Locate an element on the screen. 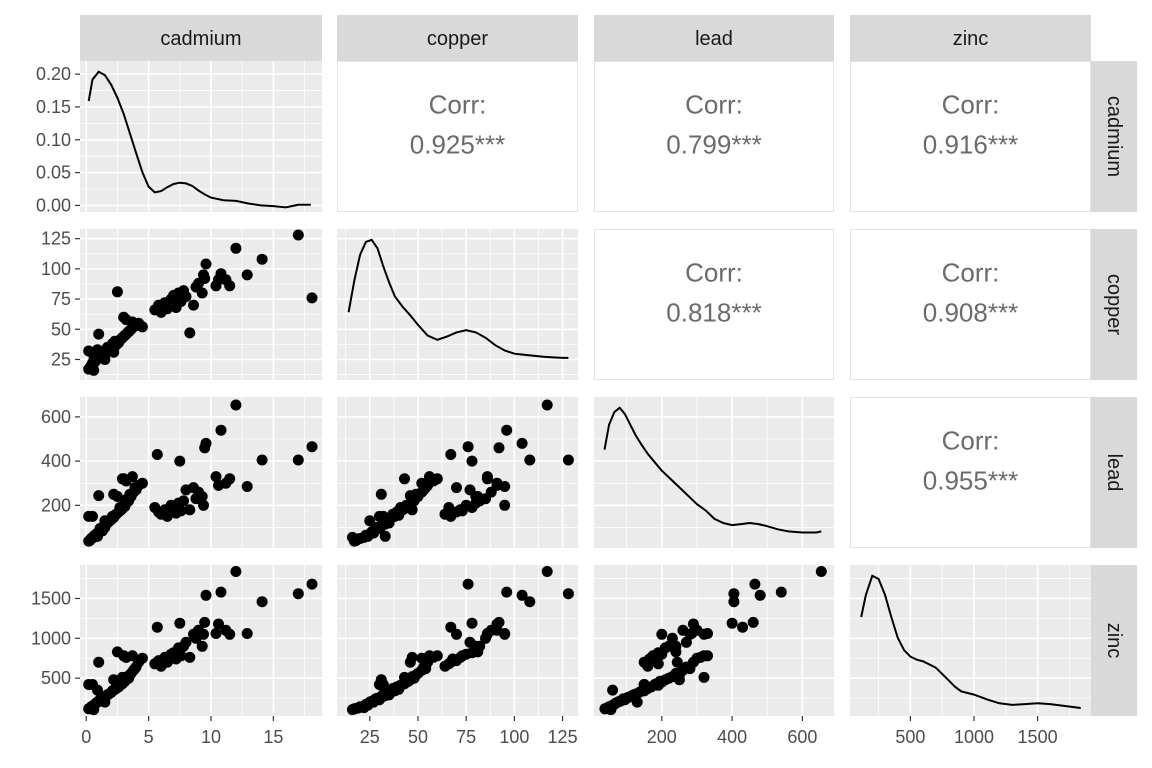 The width and height of the screenshot is (1152, 768). x-tick-label: 15 is located at coordinates (273, 737).